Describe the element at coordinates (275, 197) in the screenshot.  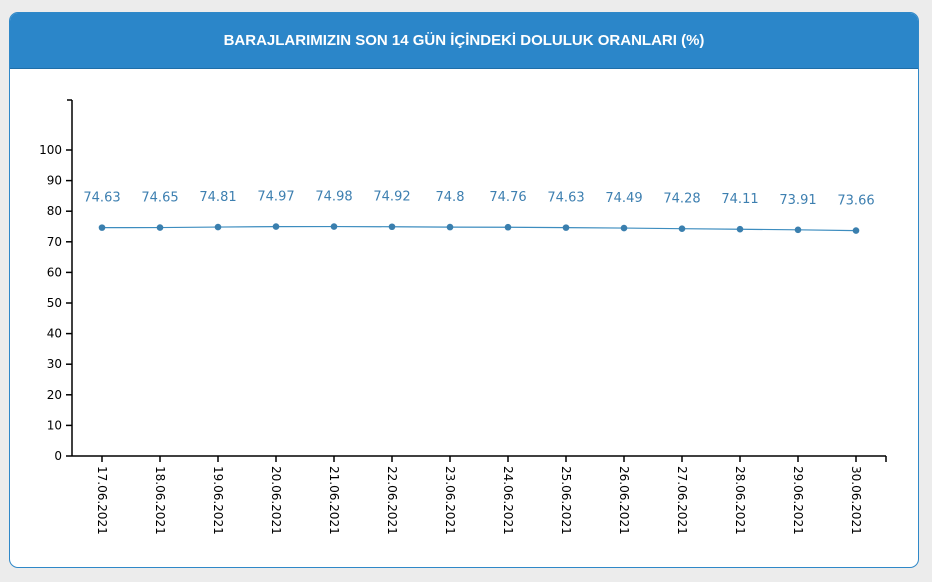
I see `data-label: 74.97` at that location.